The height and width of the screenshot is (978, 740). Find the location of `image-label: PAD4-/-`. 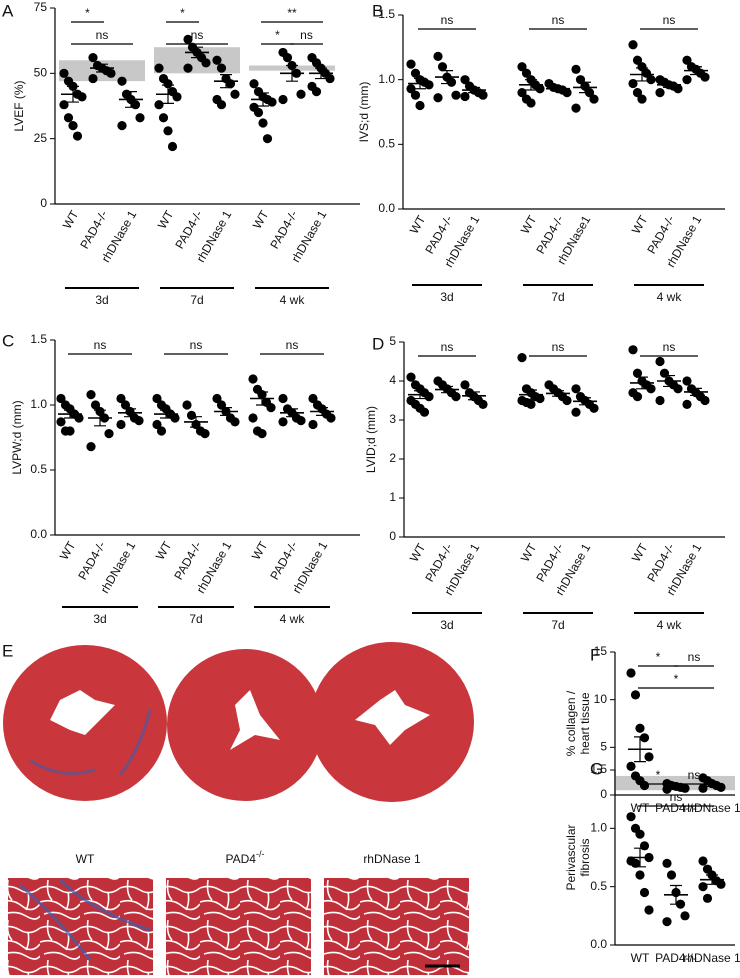

image-label: PAD4-/- is located at coordinates (245, 857).